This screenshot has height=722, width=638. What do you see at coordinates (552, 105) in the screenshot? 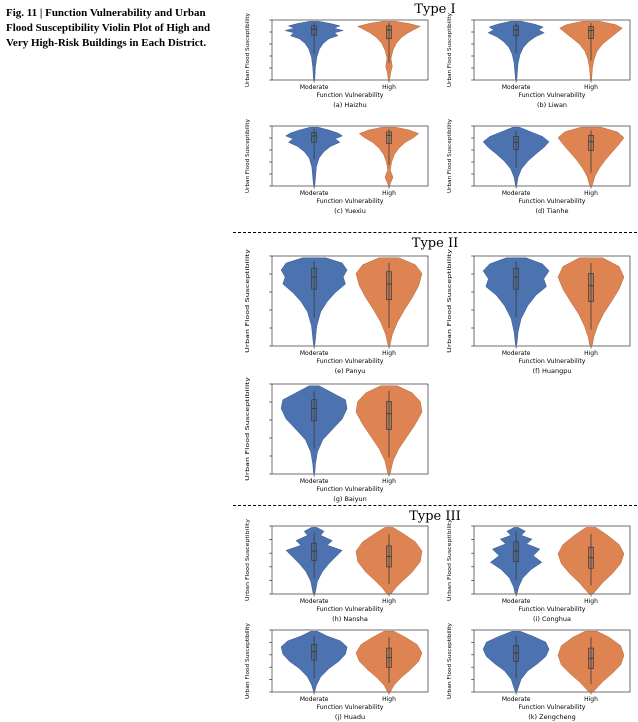
I see `subplot-caption: (b) Liwan` at bounding box center [552, 105].